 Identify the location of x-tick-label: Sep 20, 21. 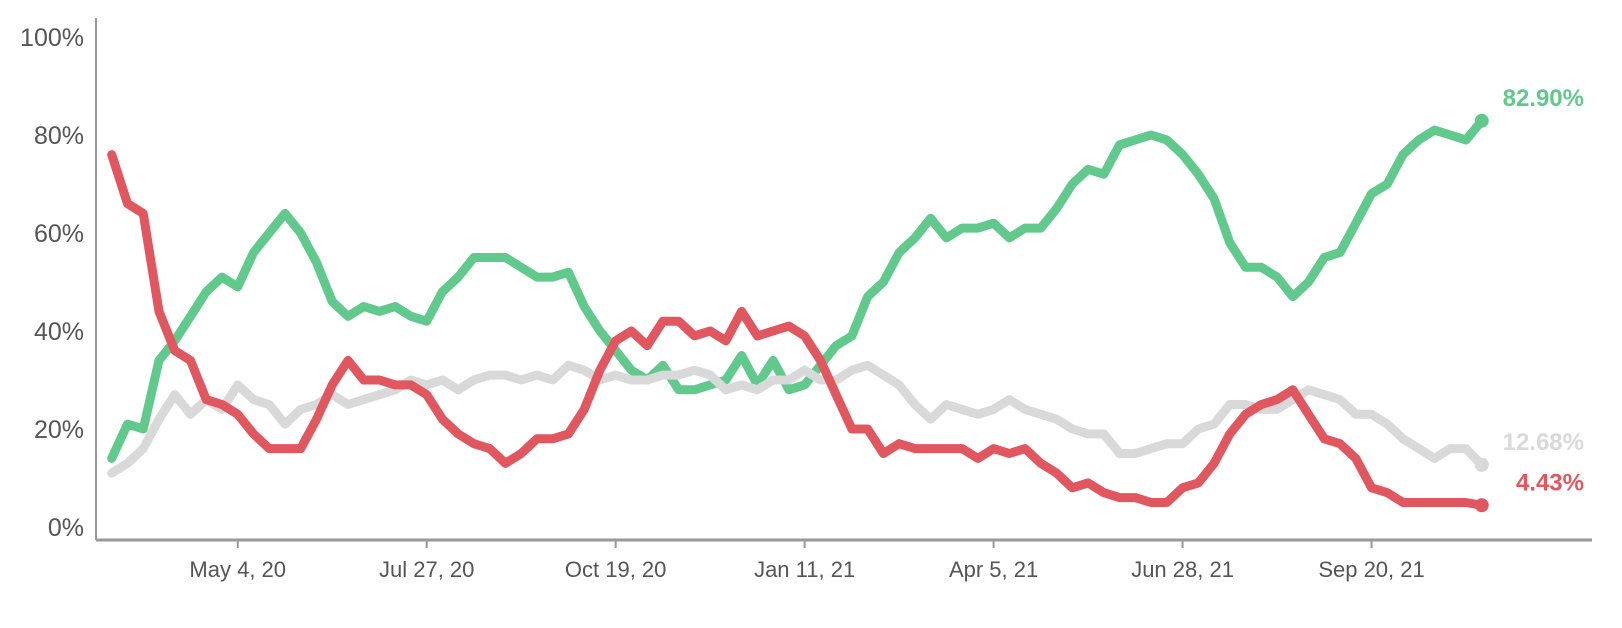
(1371, 569).